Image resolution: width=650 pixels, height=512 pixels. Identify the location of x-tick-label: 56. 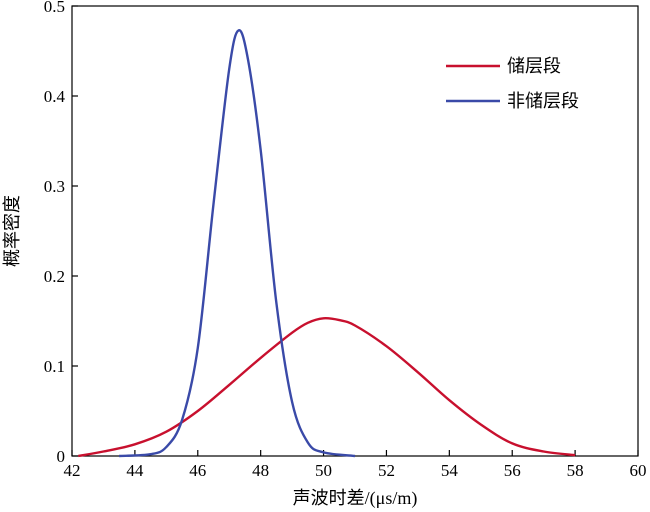
(512, 470).